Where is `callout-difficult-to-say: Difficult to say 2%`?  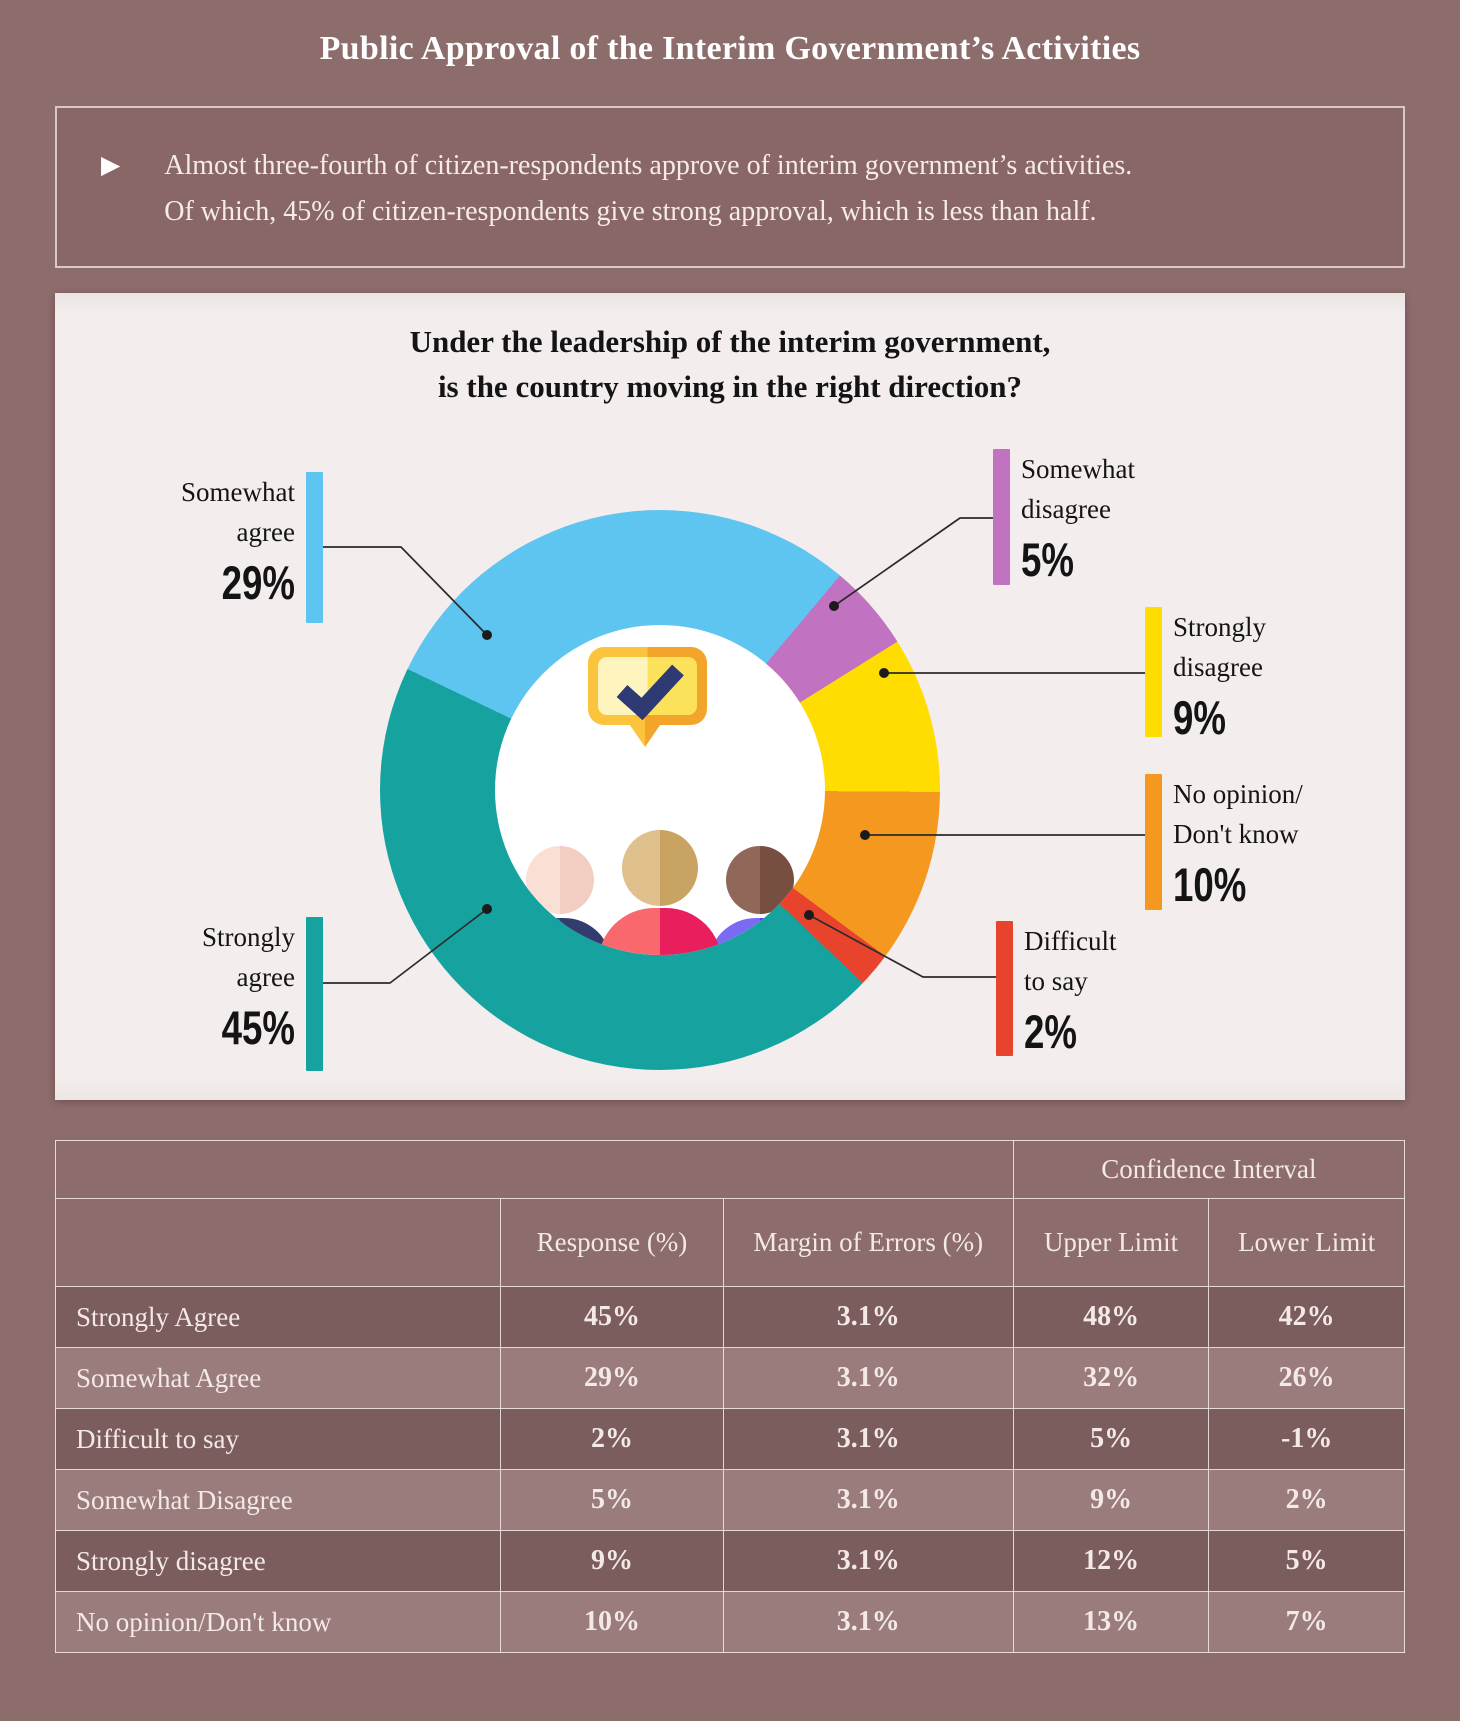
callout-difficult-to-say: Difficult to say 2% is located at coordinates (1056, 989).